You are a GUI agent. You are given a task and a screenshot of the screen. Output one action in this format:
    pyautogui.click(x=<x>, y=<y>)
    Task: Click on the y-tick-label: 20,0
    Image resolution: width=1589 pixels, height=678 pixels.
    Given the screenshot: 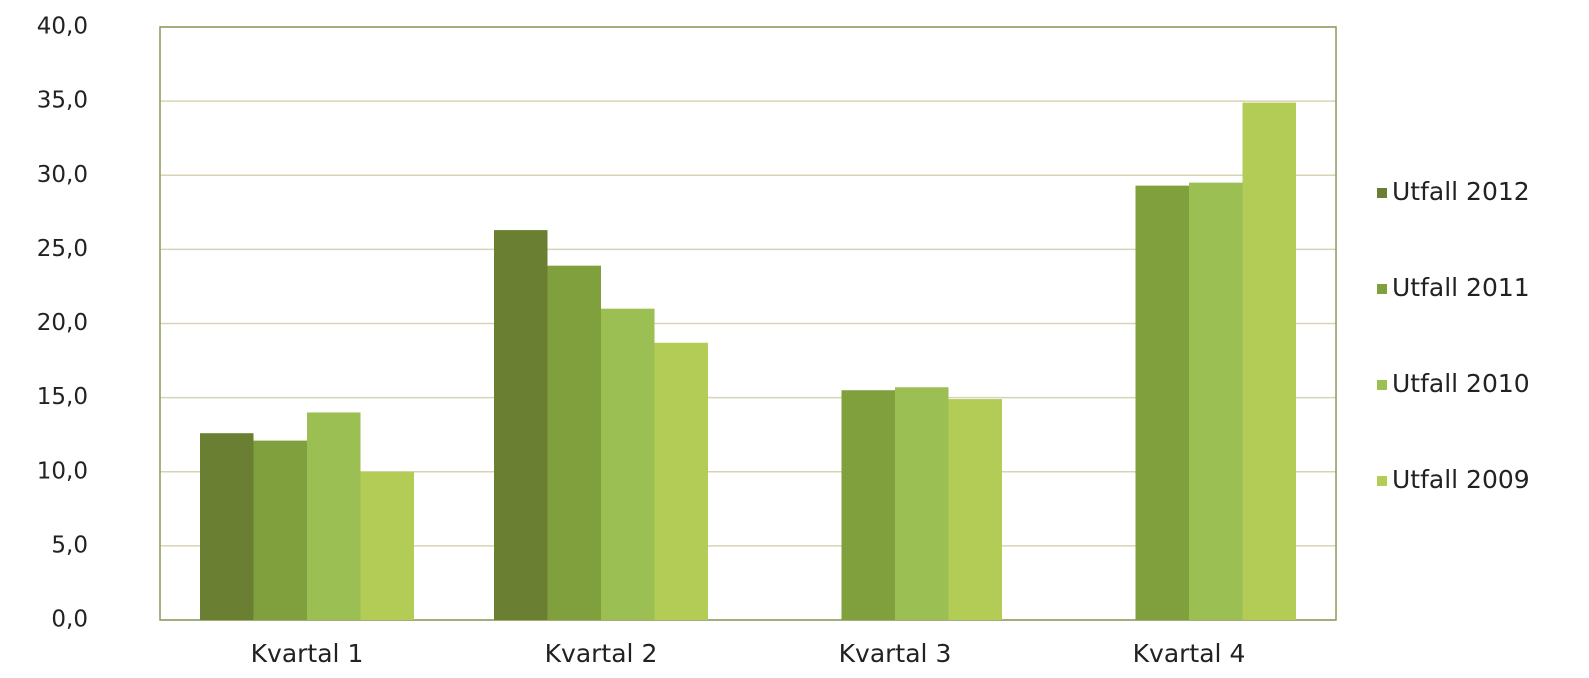 What is the action you would take?
    pyautogui.click(x=62, y=323)
    